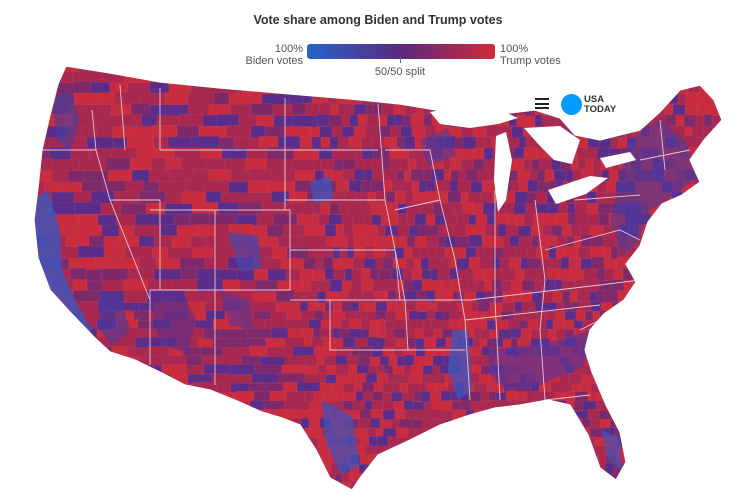 This screenshot has width=756, height=504. What do you see at coordinates (542, 103) in the screenshot?
I see `hamburger-menu-icon` at bounding box center [542, 103].